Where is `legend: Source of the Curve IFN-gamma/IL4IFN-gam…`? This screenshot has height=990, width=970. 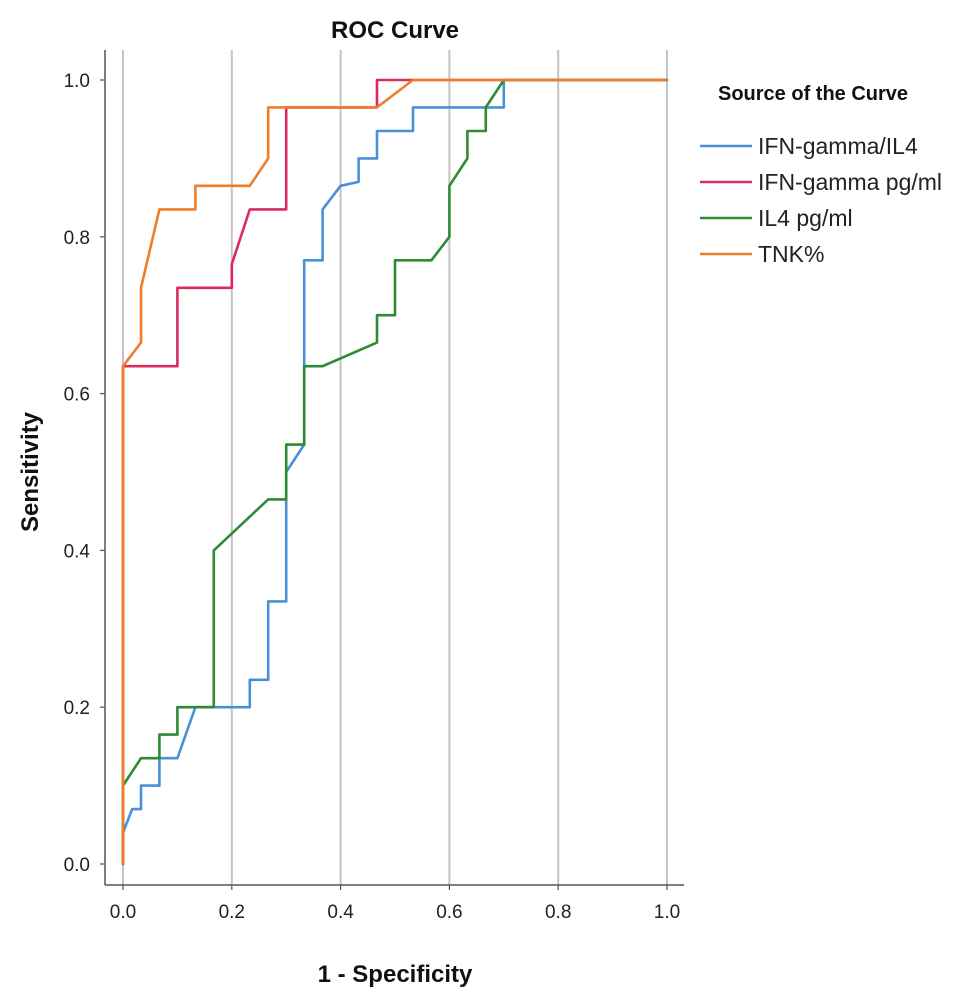
legend: Source of the Curve IFN-gamma/IL4IFN-gam… is located at coordinates (821, 175).